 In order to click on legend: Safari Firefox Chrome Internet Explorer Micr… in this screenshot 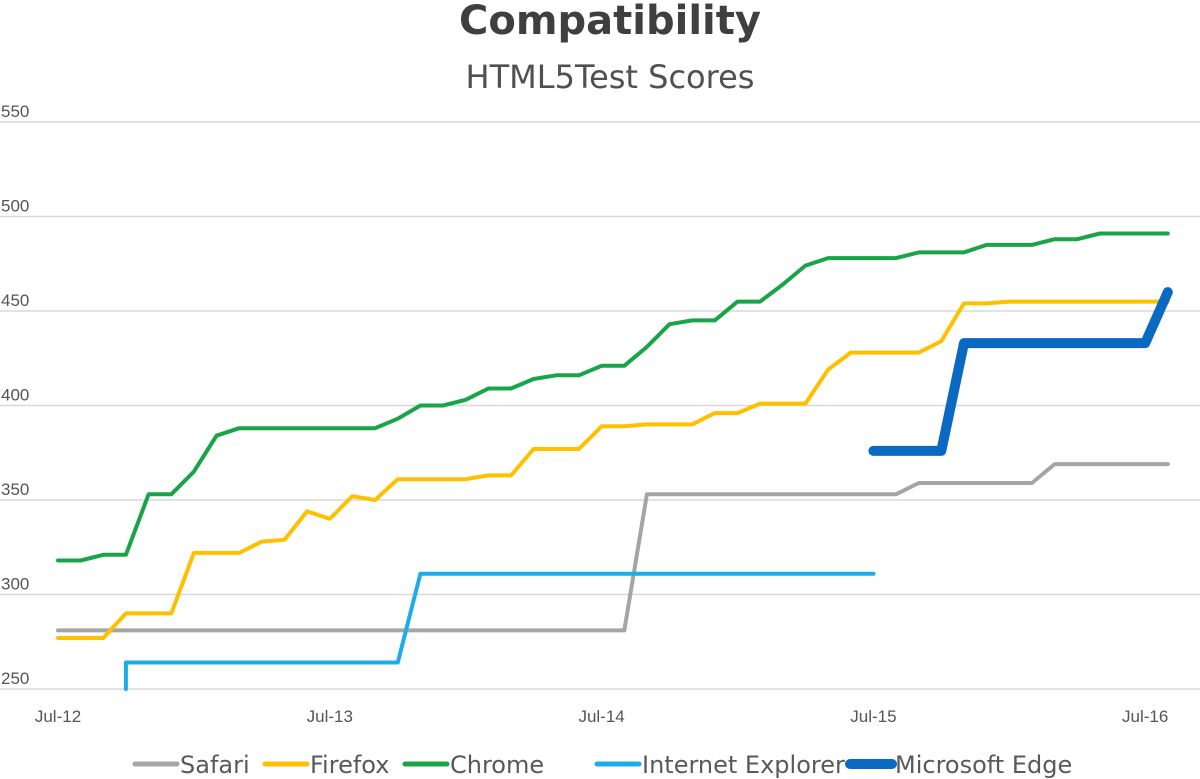, I will do `click(602, 765)`.